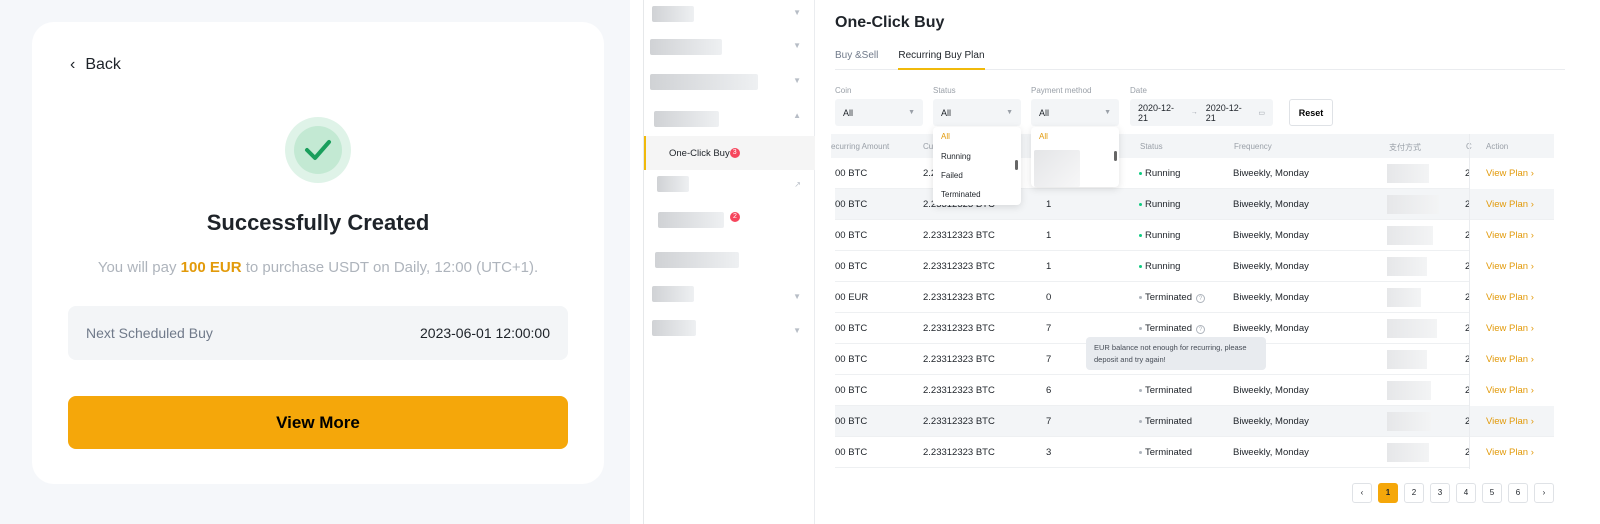  Describe the element at coordinates (1138, 90) in the screenshot. I see `date-label: Date` at that location.